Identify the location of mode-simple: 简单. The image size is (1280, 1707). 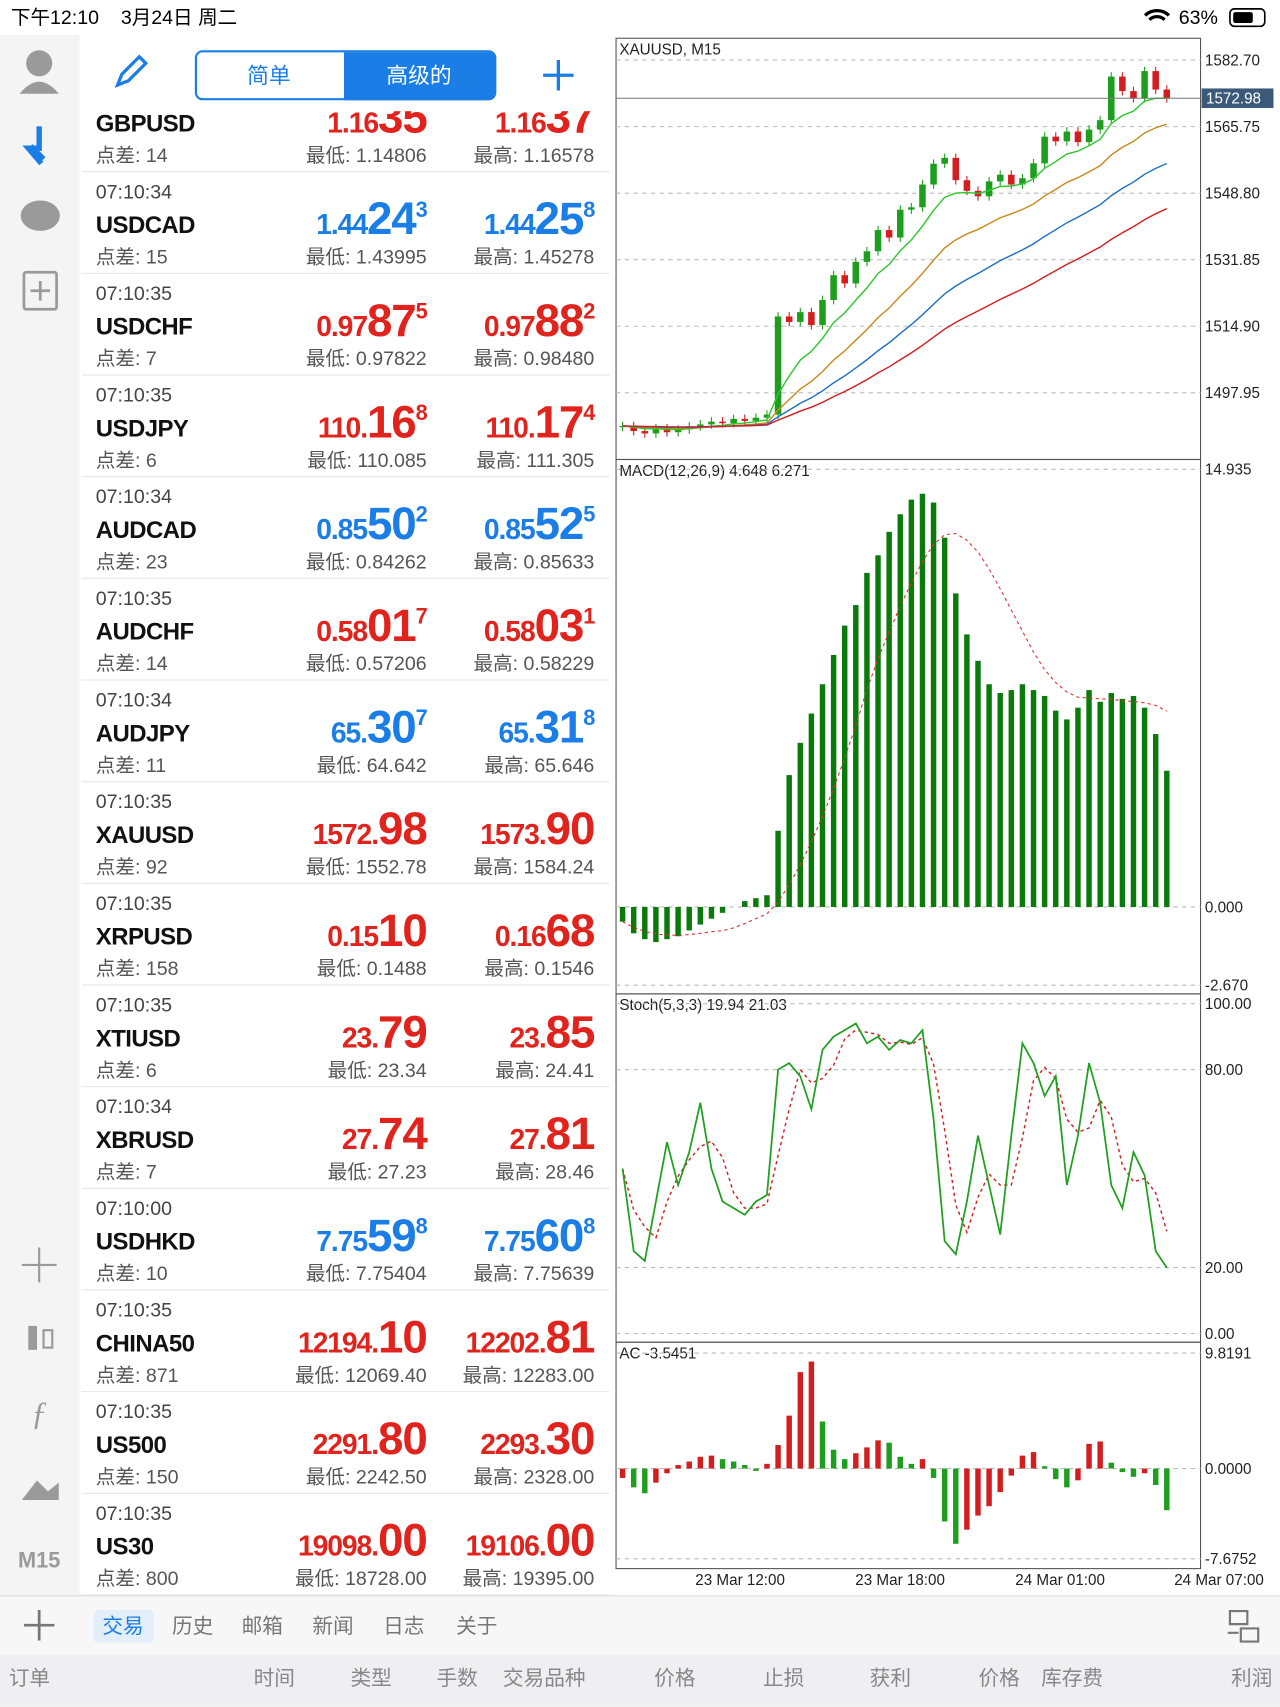
(269, 75).